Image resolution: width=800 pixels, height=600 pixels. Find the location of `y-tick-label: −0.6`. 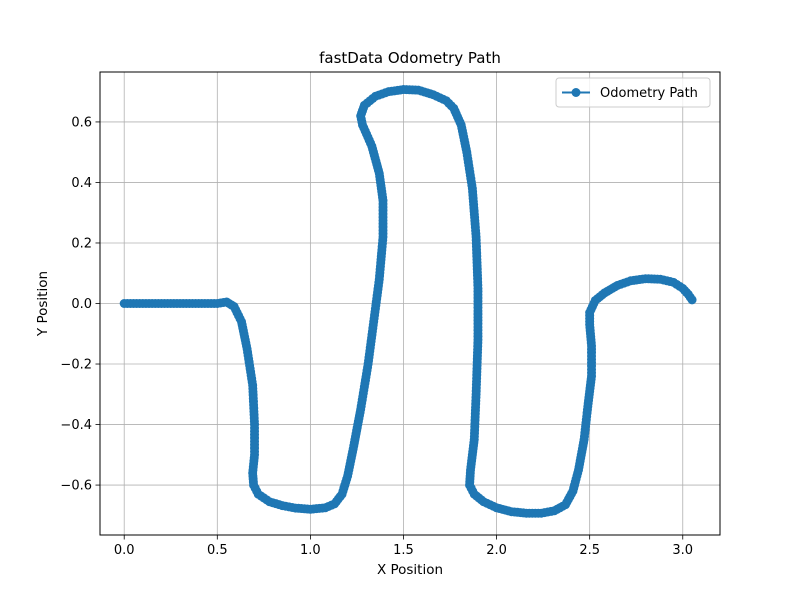

y-tick-label: −0.6 is located at coordinates (76, 486).